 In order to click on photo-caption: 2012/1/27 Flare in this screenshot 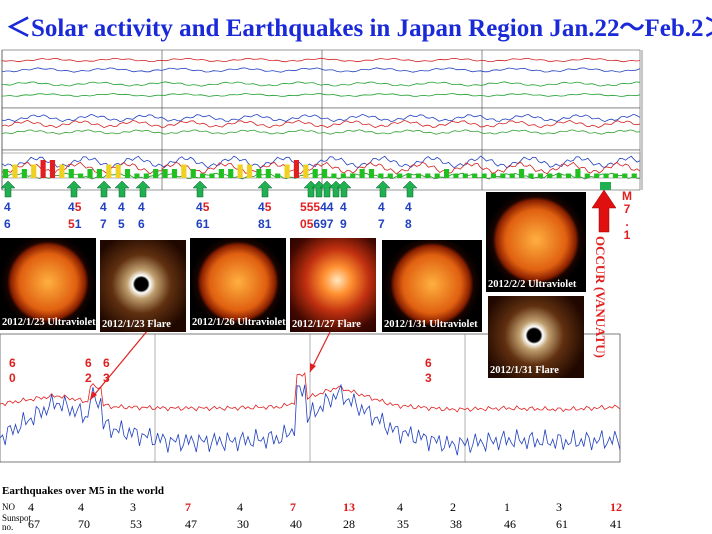, I will do `click(326, 324)`.